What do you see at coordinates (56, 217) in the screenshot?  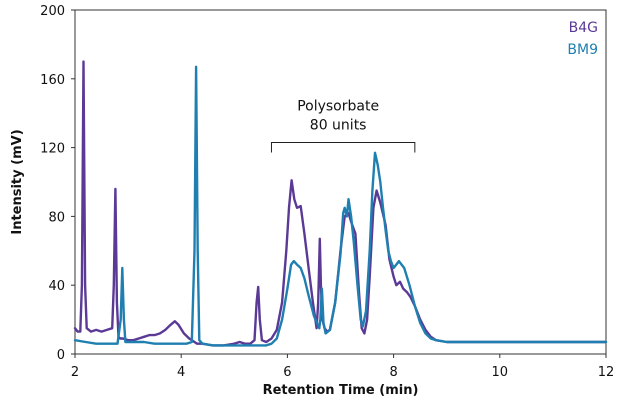 I see `y-tick-label: 80` at bounding box center [56, 217].